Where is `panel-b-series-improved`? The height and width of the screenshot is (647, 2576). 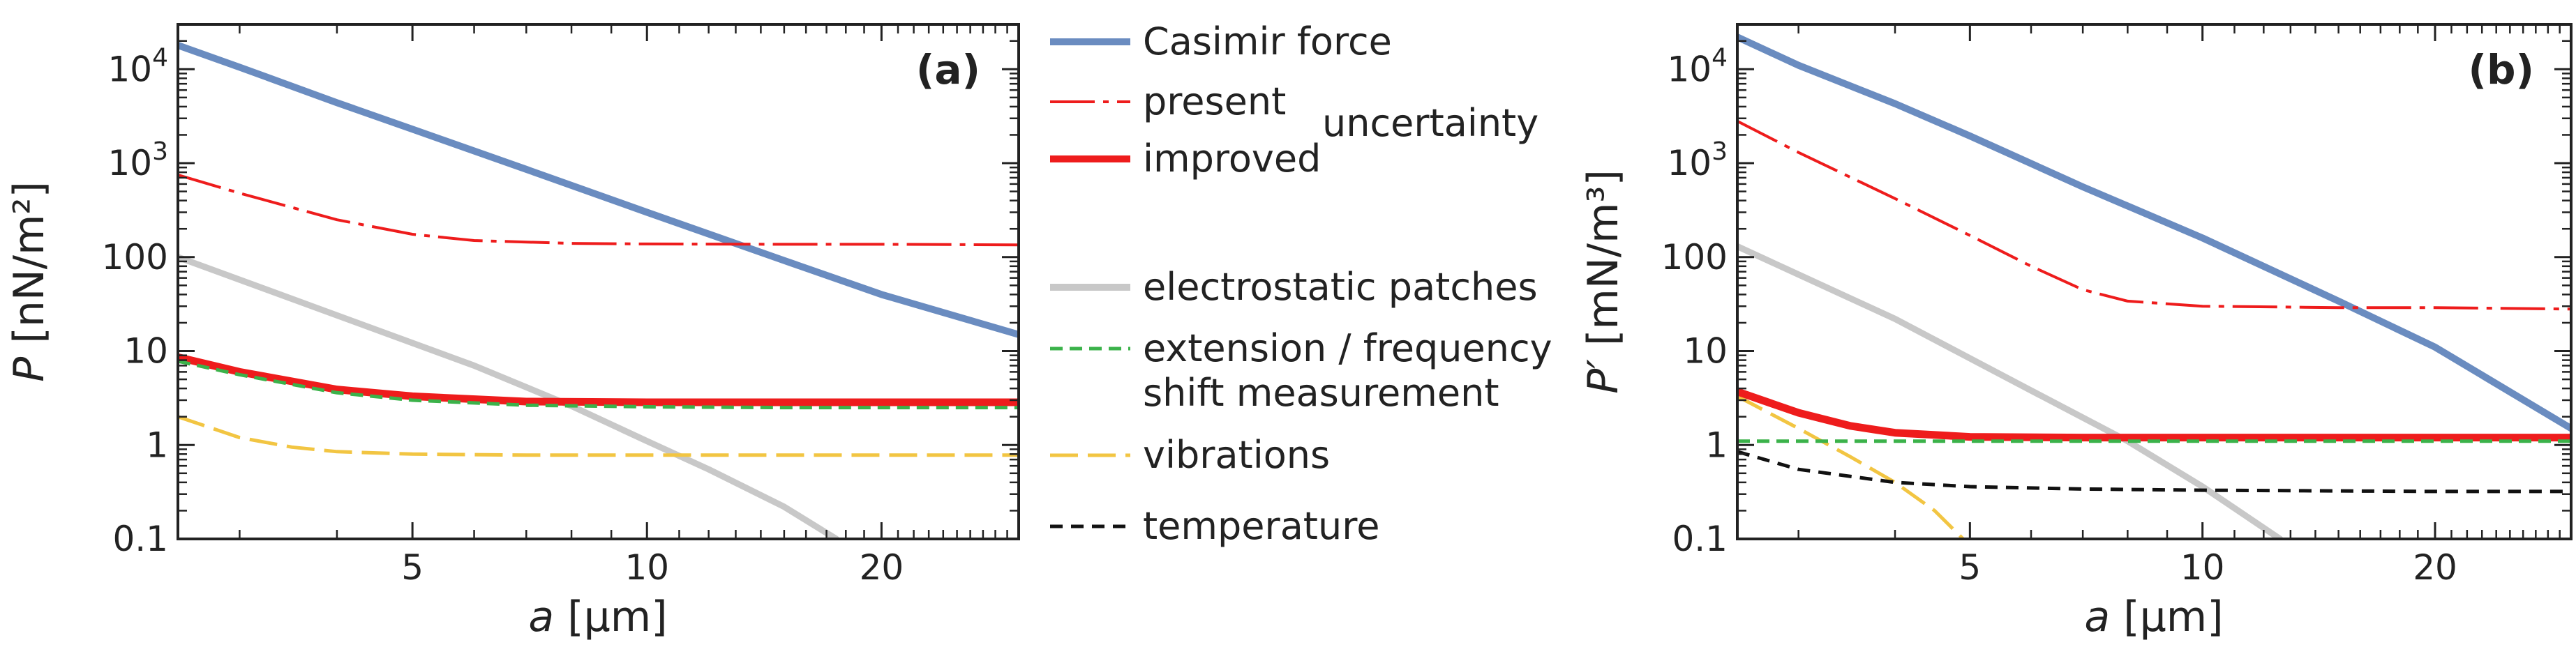 panel-b-series-improved is located at coordinates (2154, 415).